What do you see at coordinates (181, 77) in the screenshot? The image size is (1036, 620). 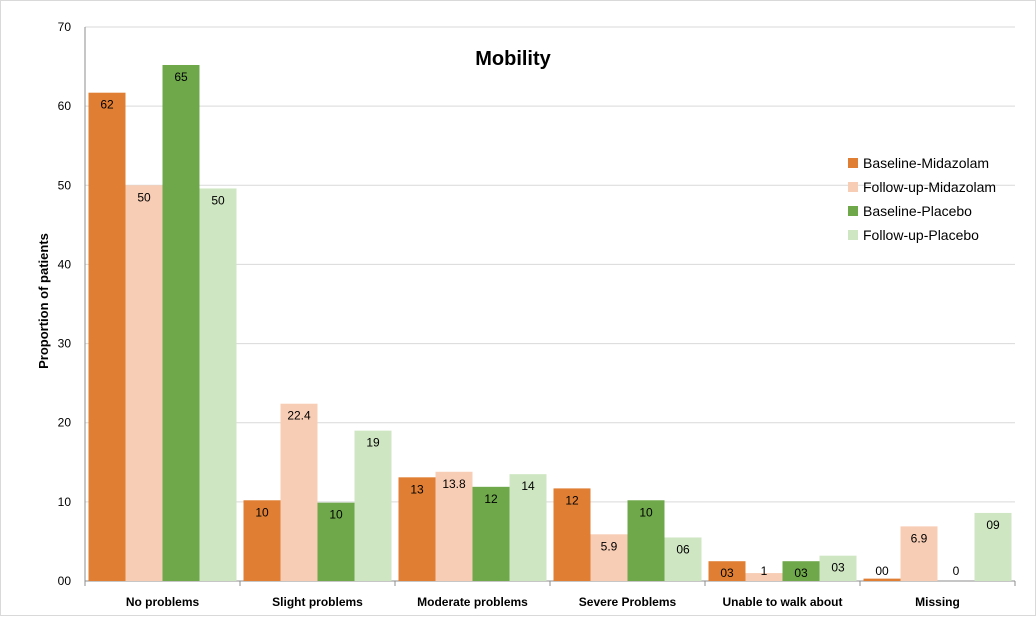 I see `data-label: 65` at bounding box center [181, 77].